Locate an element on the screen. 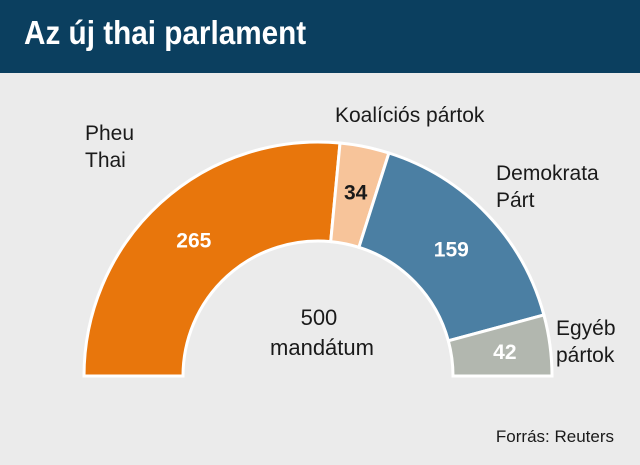 The height and width of the screenshot is (465, 640). value-label-4: 42 is located at coordinates (504, 352).